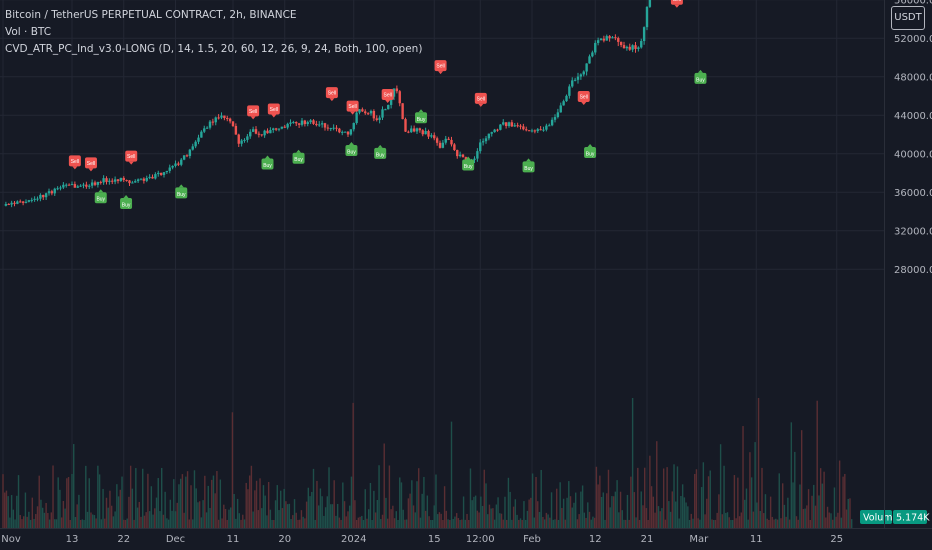 This screenshot has width=932, height=550. Describe the element at coordinates (468, 163) in the screenshot. I see `buy-signal: Buy` at that location.